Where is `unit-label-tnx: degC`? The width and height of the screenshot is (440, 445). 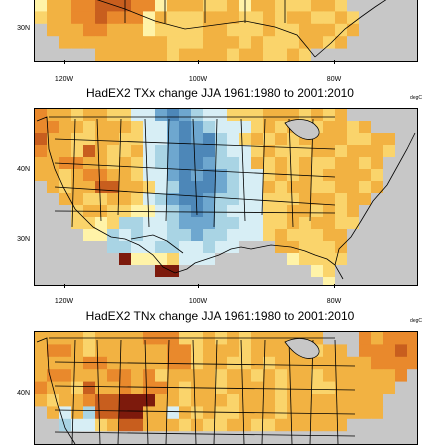 unit-label-tnx: degC is located at coordinates (416, 321).